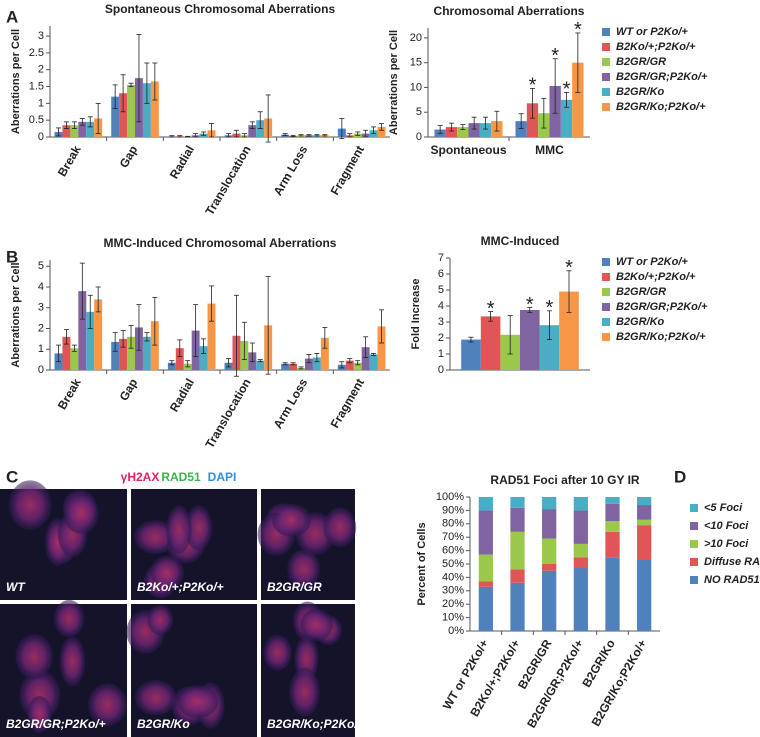  Describe the element at coordinates (549, 150) in the screenshot. I see `x-tick-label: MMC` at that location.